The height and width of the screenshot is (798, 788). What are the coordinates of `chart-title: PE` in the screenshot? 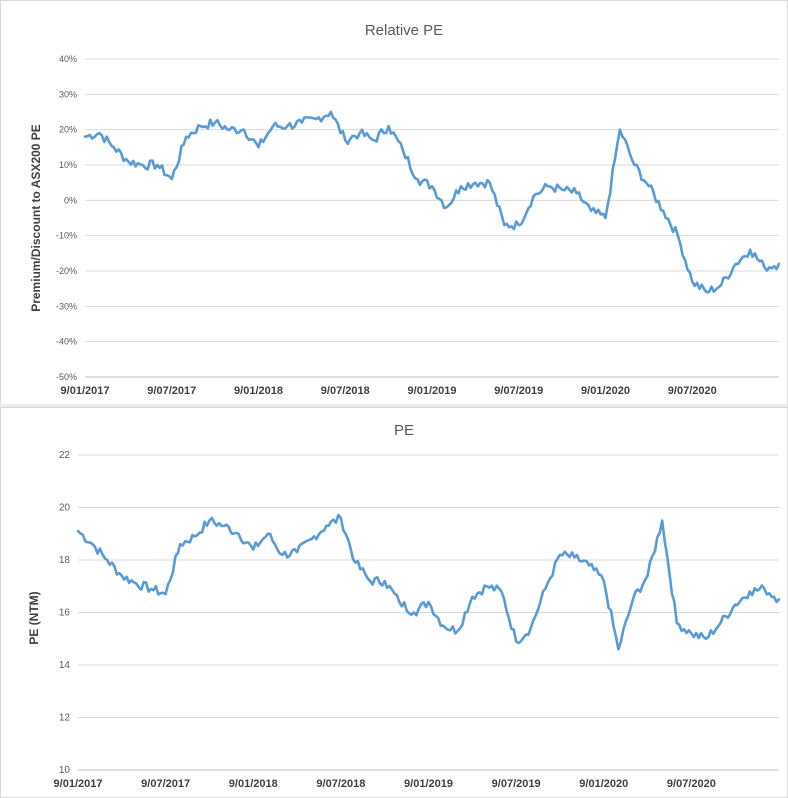 It's located at (404, 430).